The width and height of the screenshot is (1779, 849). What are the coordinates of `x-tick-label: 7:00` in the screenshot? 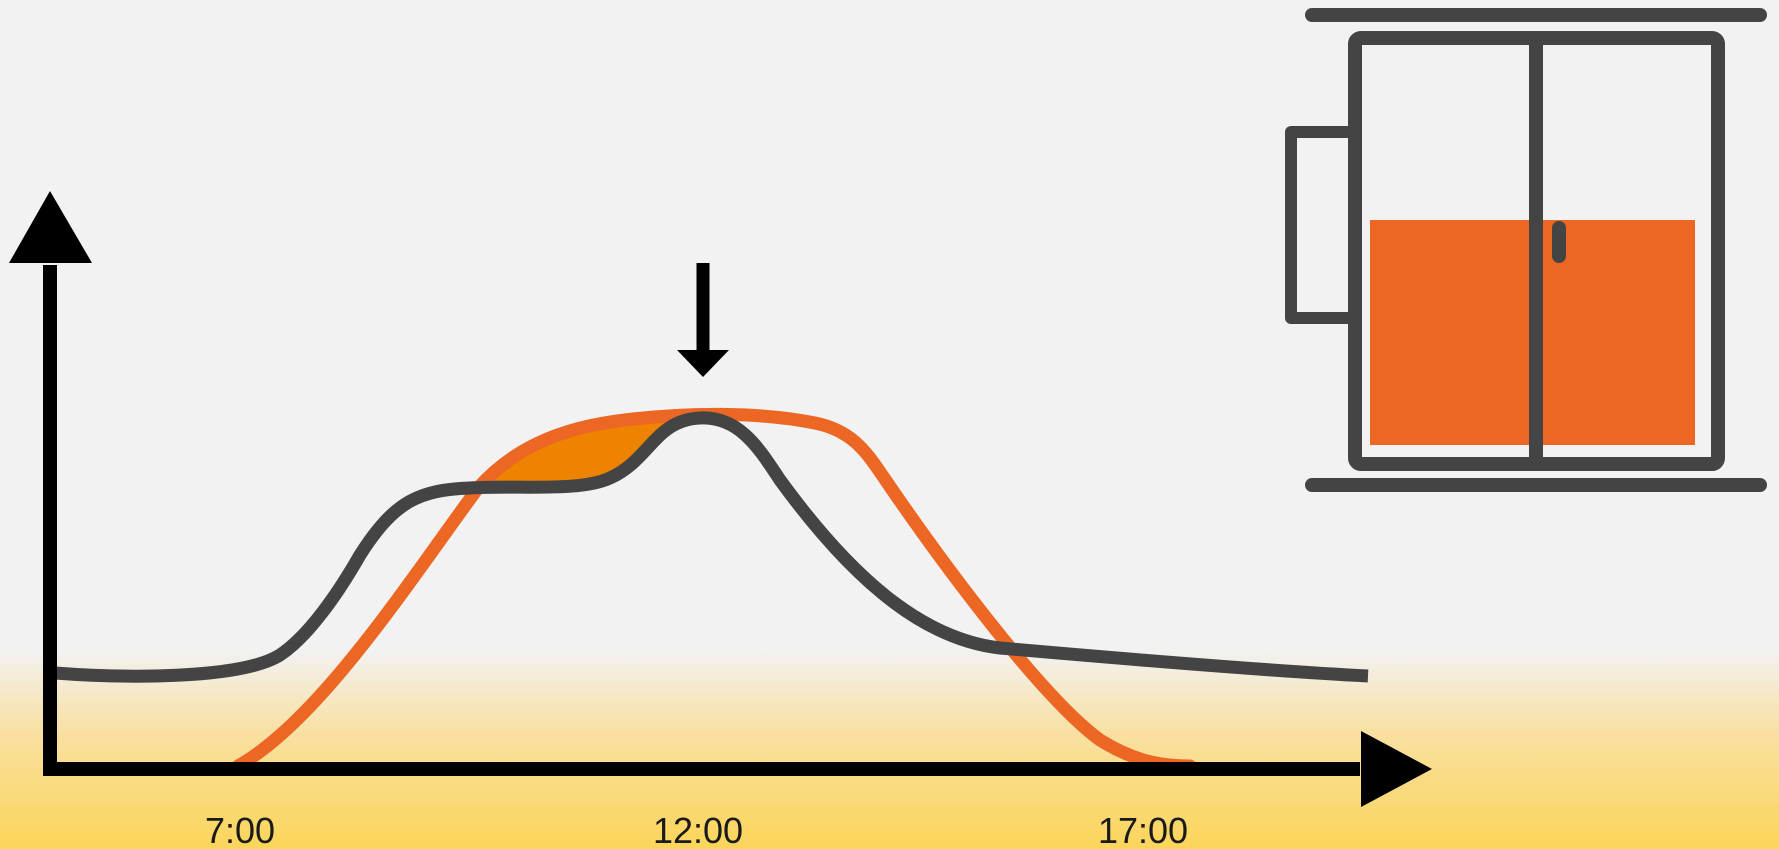 It's located at (240, 829).